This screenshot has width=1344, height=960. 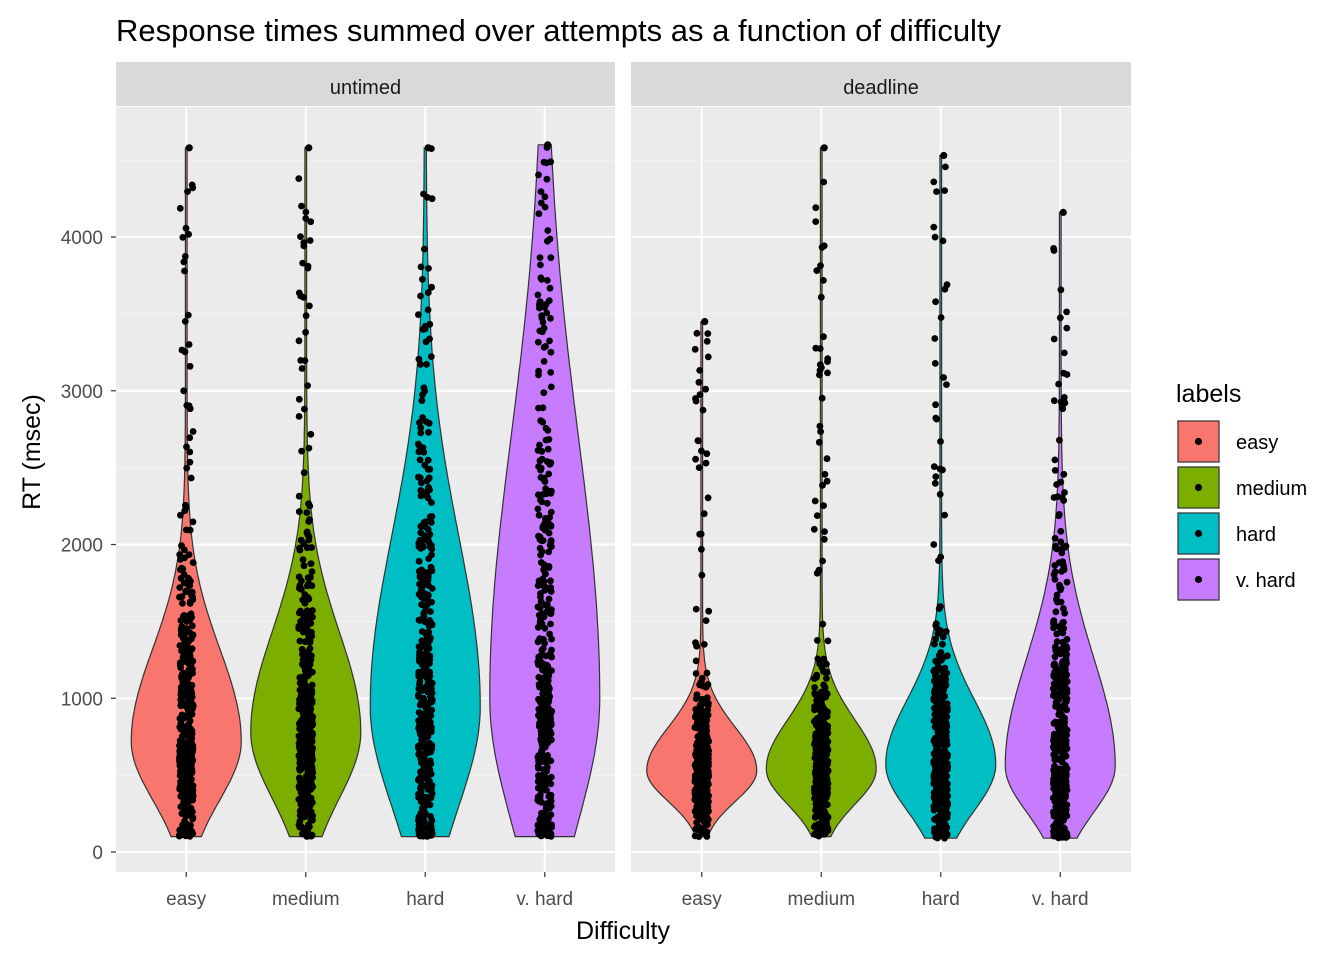 I want to click on legend-label: medium, so click(x=1271, y=489).